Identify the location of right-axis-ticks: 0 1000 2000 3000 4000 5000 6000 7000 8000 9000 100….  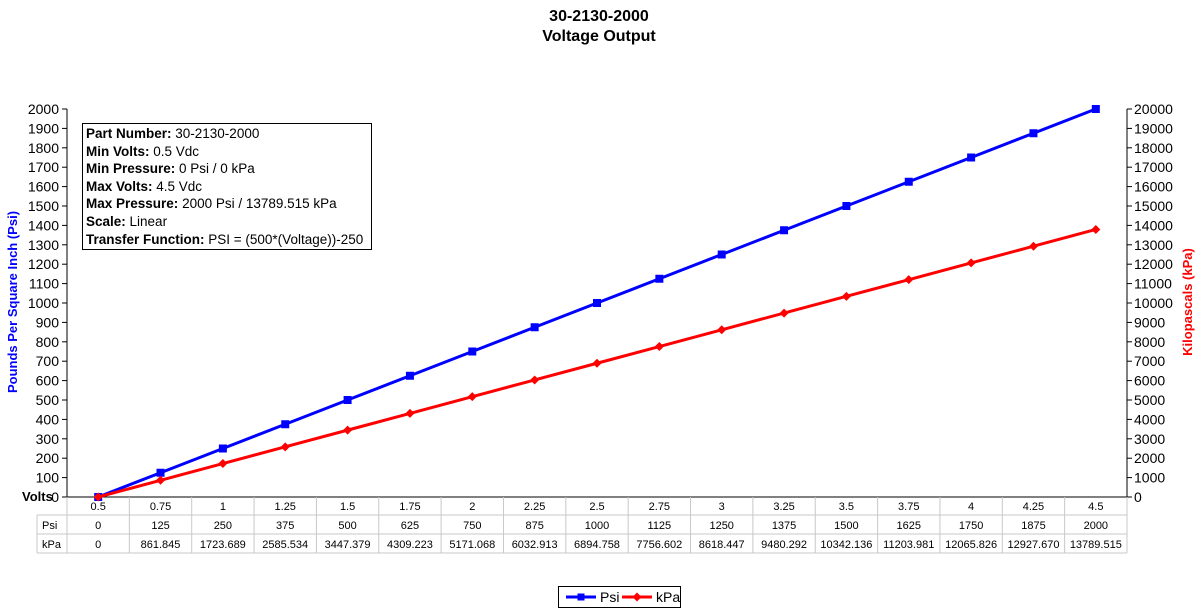
(1150, 303).